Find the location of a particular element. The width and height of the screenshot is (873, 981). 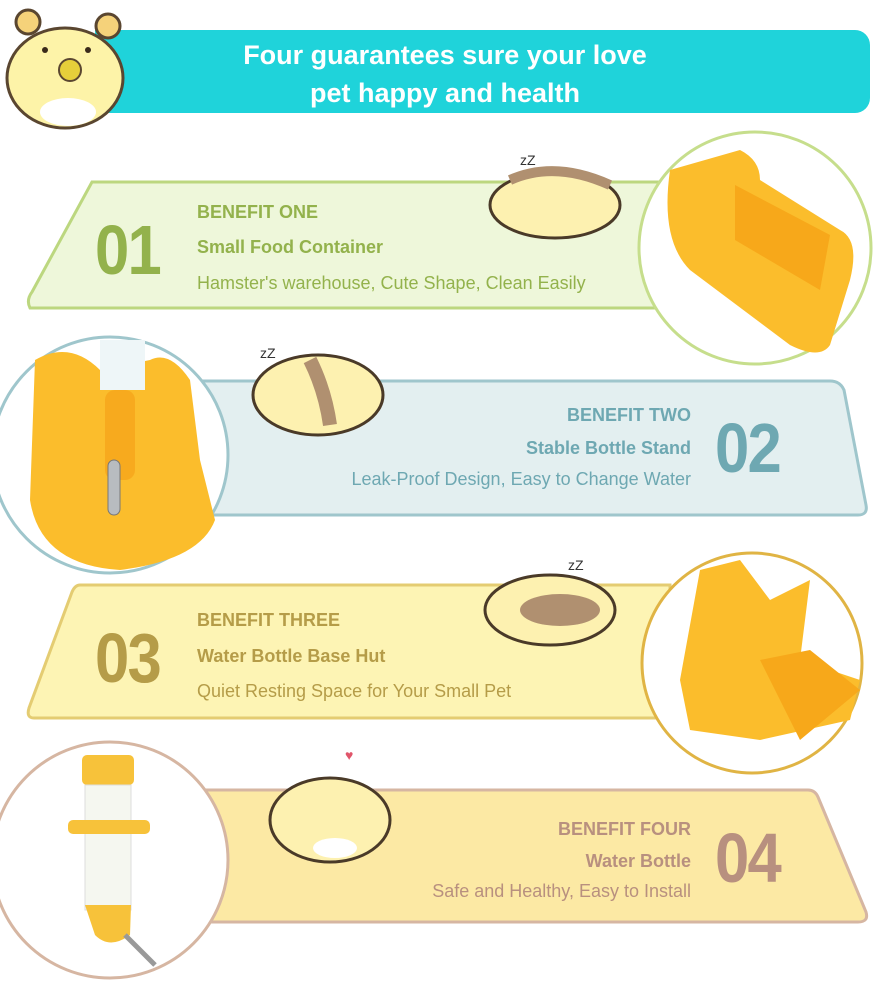

happy-hamster-illustration: ♥ is located at coordinates (330, 805).